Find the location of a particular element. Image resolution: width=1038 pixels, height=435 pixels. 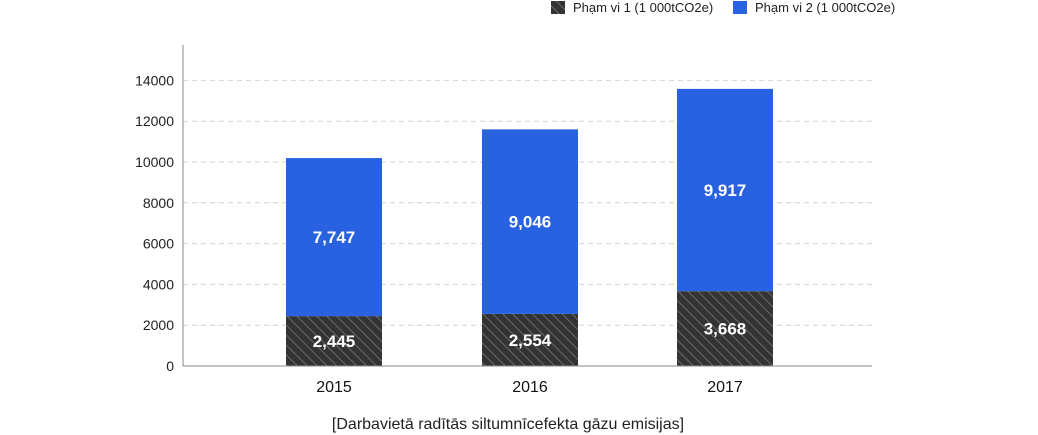

y-tick-label: 12000 is located at coordinates (154, 121).